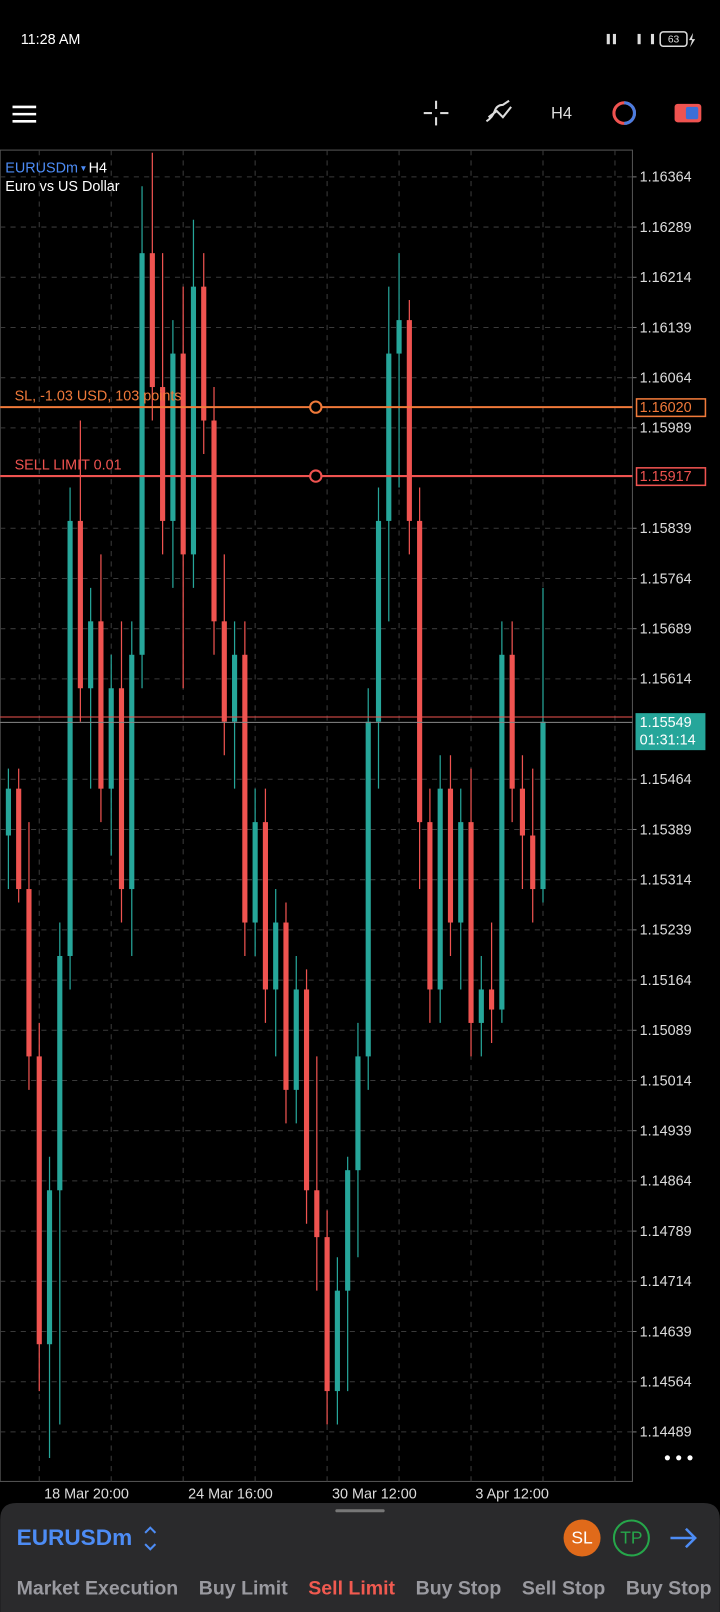 The image size is (720, 1612). What do you see at coordinates (357, 112) in the screenshot?
I see `toolbar: H4` at bounding box center [357, 112].